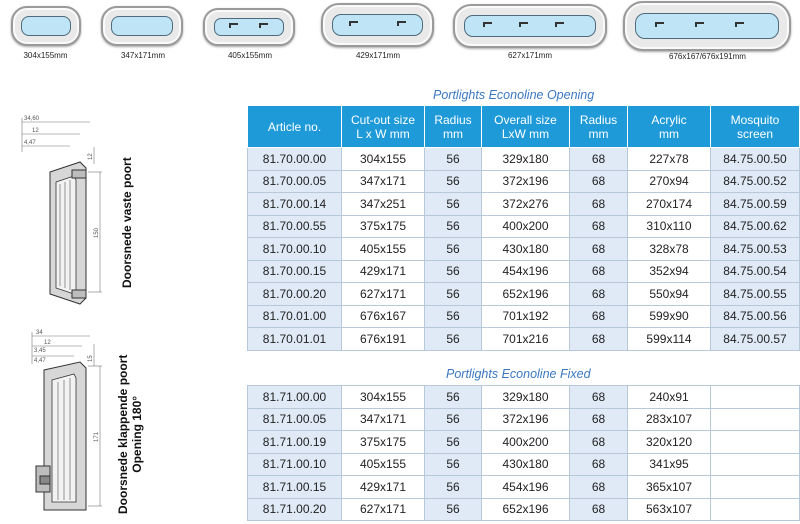 The width and height of the screenshot is (800, 524). Describe the element at coordinates (525, 419) in the screenshot. I see `table-cell: 372x196` at that location.